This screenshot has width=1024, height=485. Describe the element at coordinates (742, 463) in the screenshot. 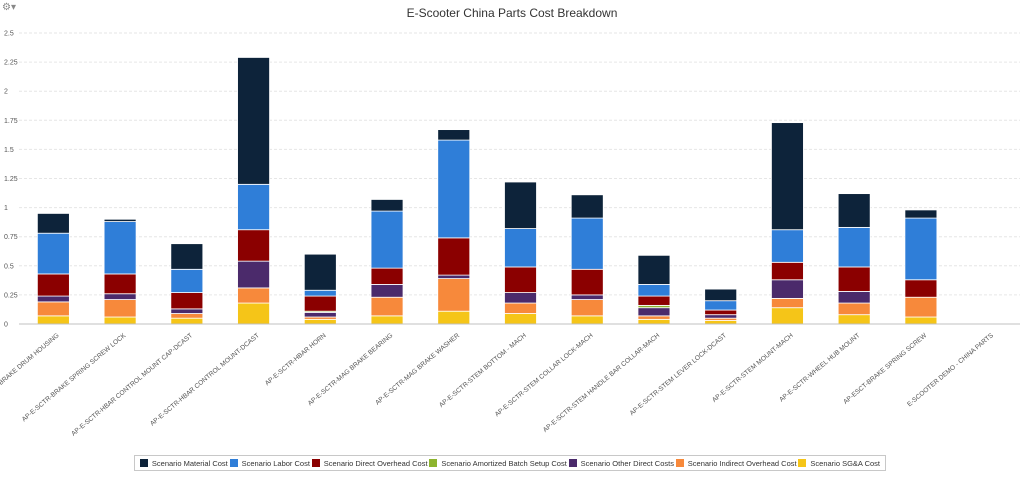

I see `legend-label: Scenario Indirect Overhead Cost` at that location.